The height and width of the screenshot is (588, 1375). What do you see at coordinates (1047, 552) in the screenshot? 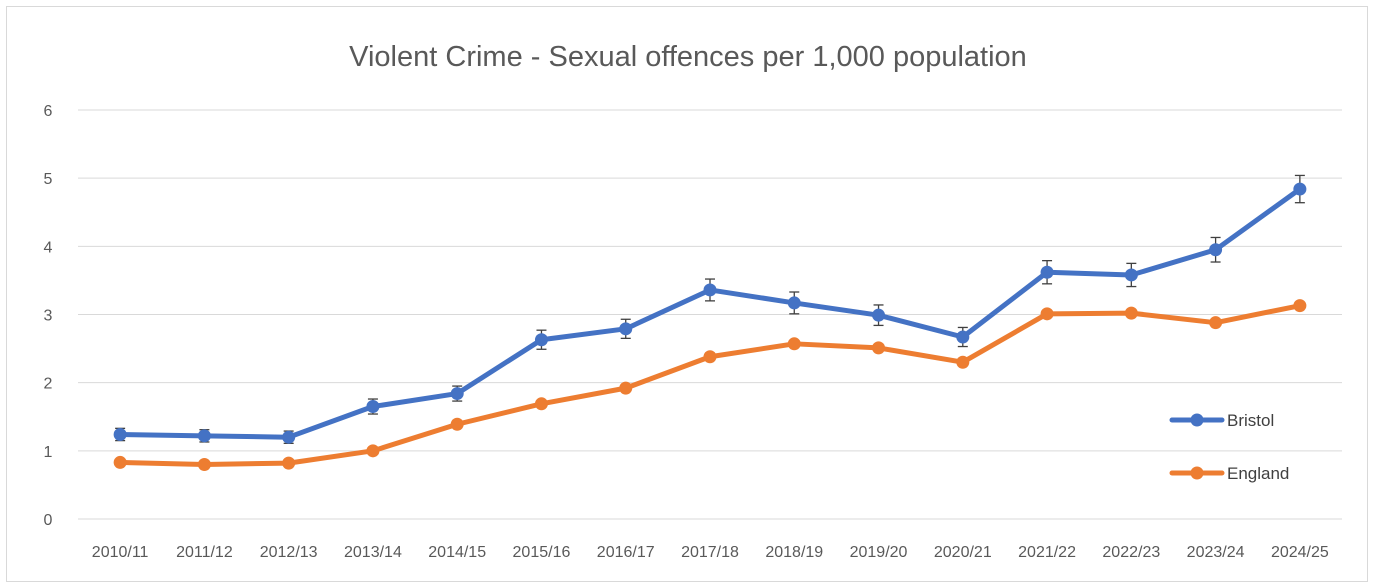
I see `x-tick-label: 2021/22` at bounding box center [1047, 552].